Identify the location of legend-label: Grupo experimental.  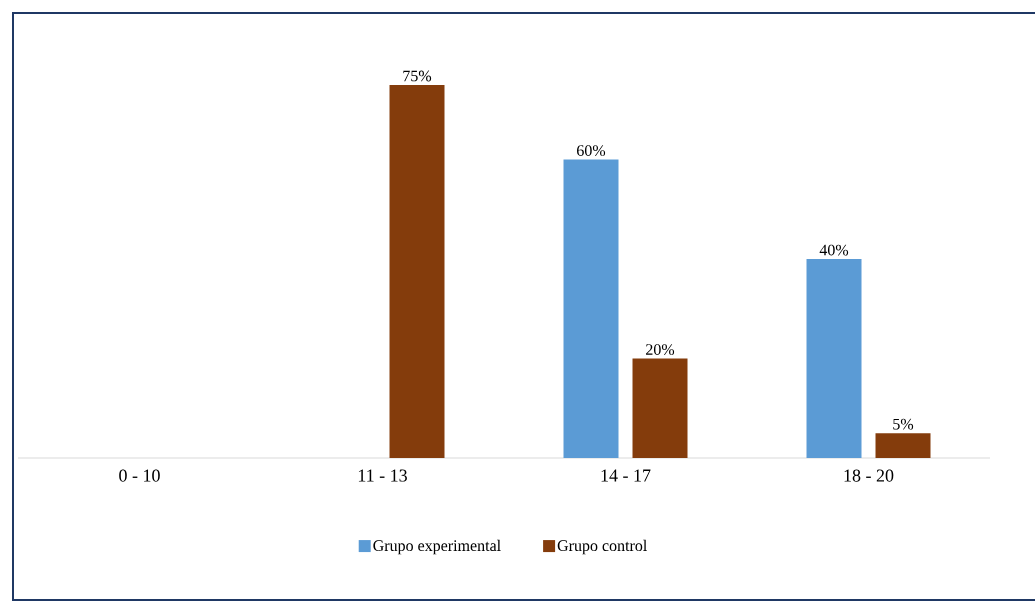
(437, 547).